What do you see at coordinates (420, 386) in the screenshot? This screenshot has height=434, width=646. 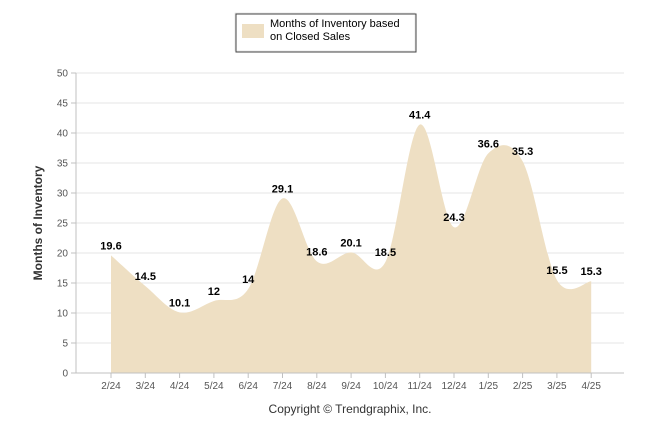 I see `x-tick-label: 11/24` at bounding box center [420, 386].